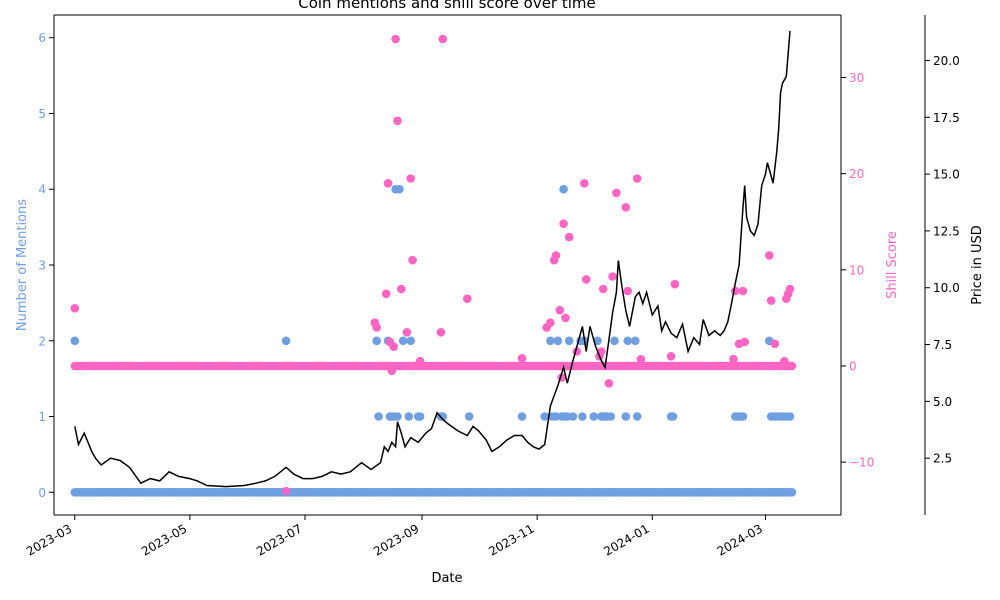  What do you see at coordinates (892, 265) in the screenshot?
I see `shill-axis-label: Shill Score` at bounding box center [892, 265].